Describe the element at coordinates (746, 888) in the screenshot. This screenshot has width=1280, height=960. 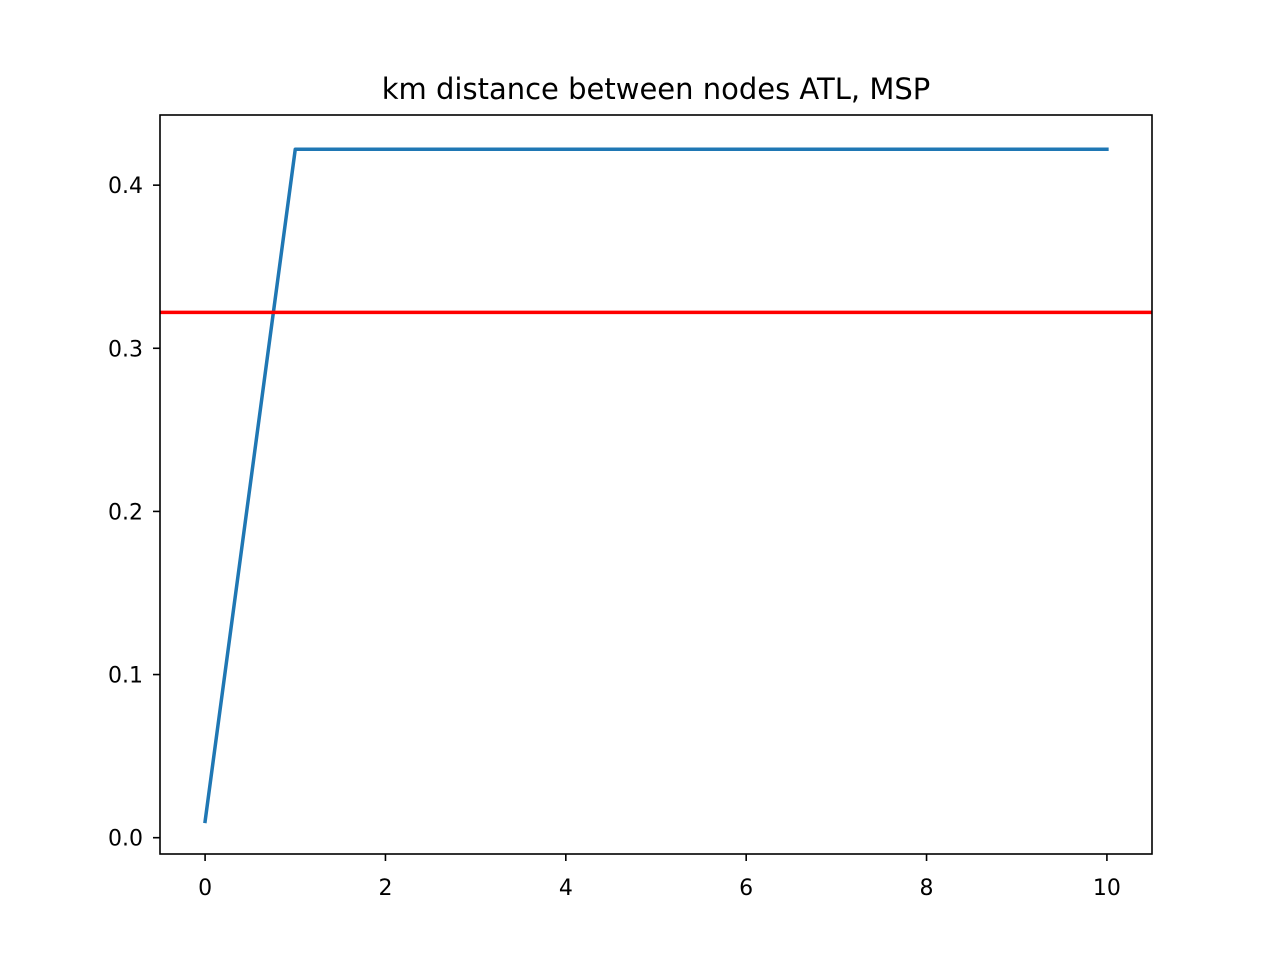
I see `x-tick-label: 6` at that location.